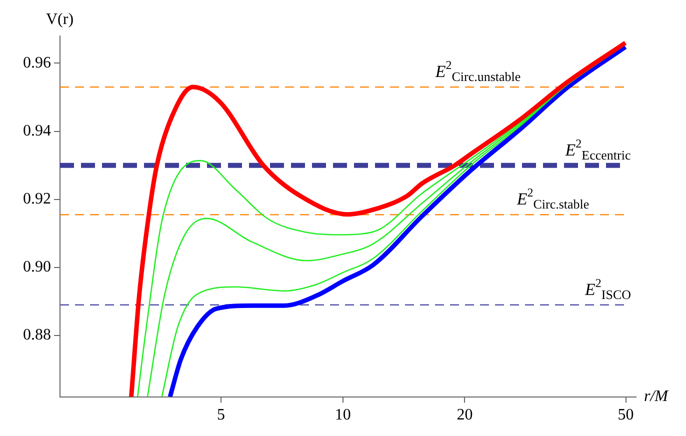 Image resolution: width=686 pixels, height=436 pixels. What do you see at coordinates (37, 267) in the screenshot?
I see `y-tick-label: 0.90` at bounding box center [37, 267].